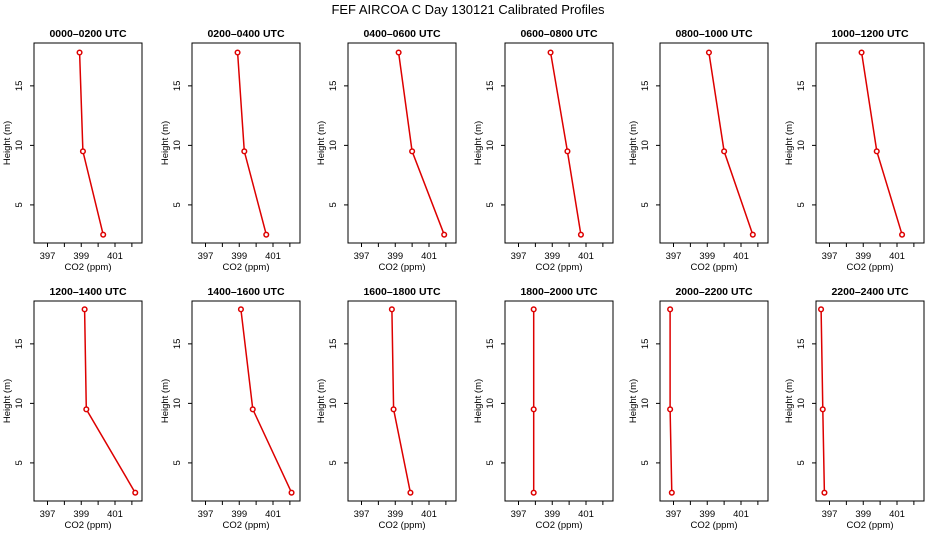 Image resolution: width=936 pixels, height=540 pixels. Describe the element at coordinates (245, 34) in the screenshot. I see `panel-title: 0200–0400 UTC` at that location.